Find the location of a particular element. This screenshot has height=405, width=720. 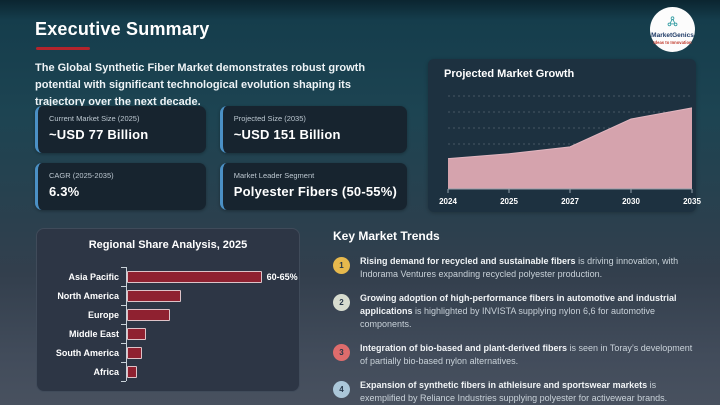

growth-chart-title: Projected Market Growth is located at coordinates (509, 74).